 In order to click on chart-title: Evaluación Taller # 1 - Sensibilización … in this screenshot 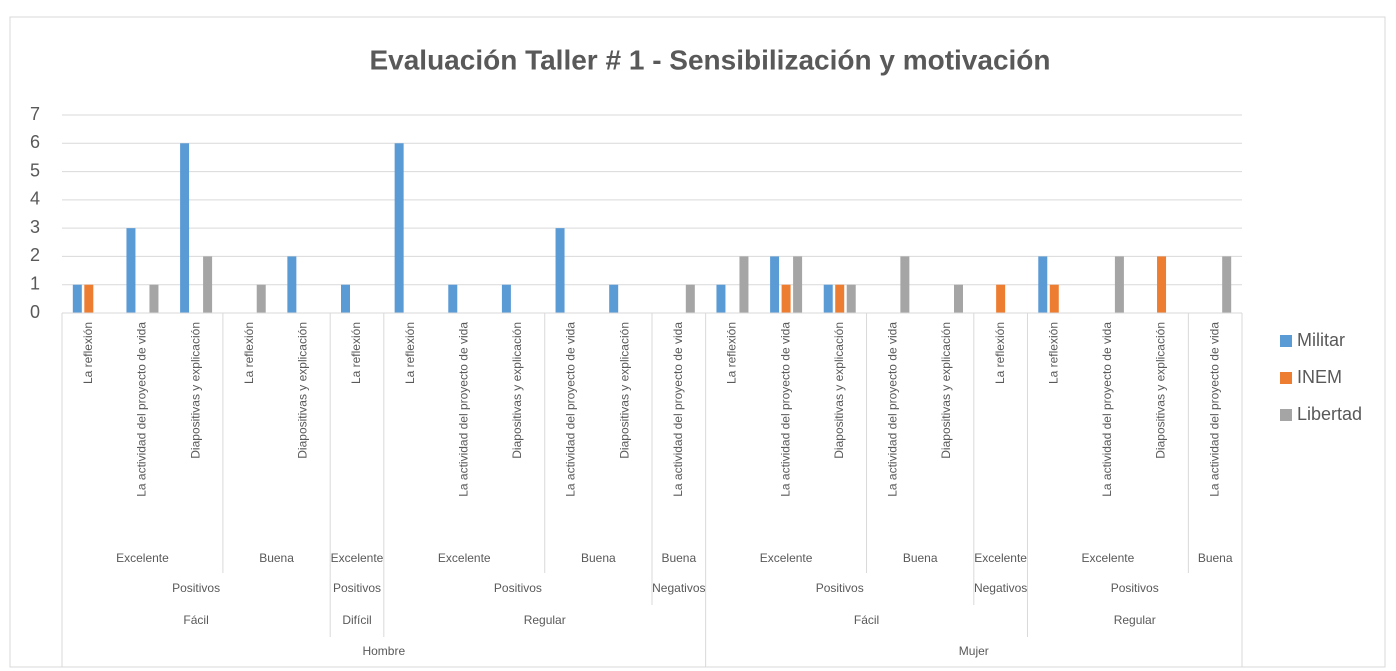, I will do `click(709, 59)`.